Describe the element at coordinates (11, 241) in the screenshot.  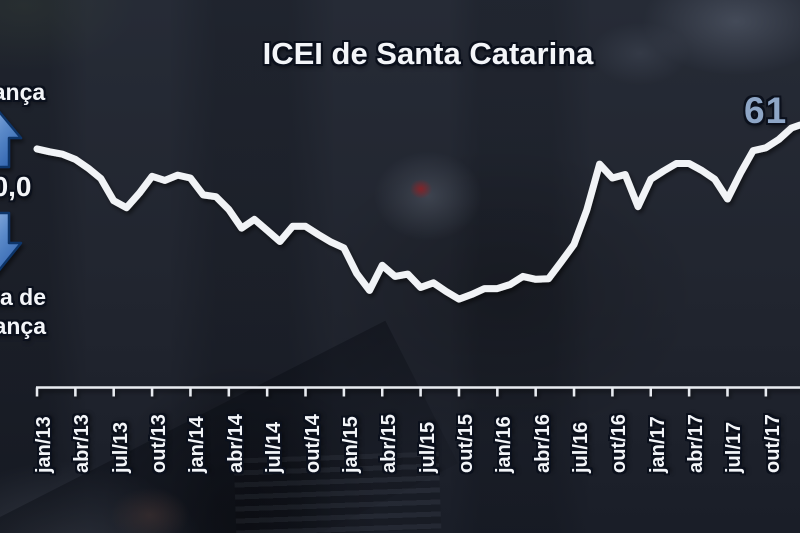
I see `down-arrow-icon` at that location.